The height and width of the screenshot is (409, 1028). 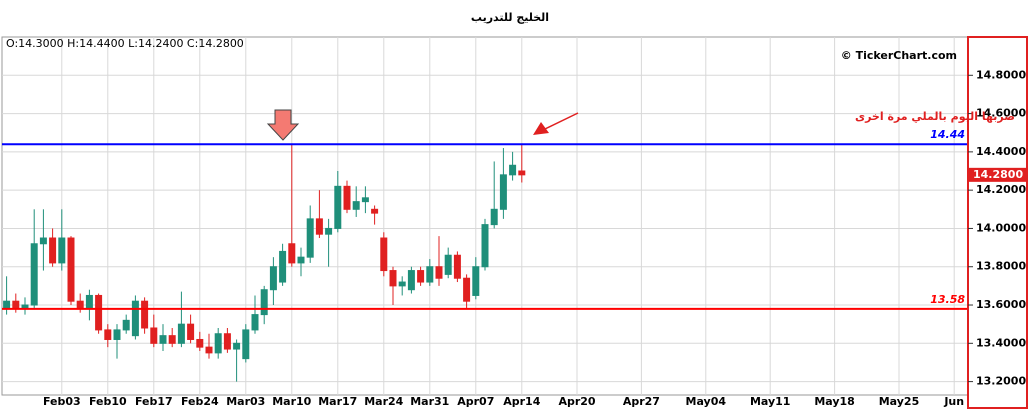 What do you see at coordinates (383, 401) in the screenshot?
I see `x-tick-label: Mar24` at bounding box center [383, 401].